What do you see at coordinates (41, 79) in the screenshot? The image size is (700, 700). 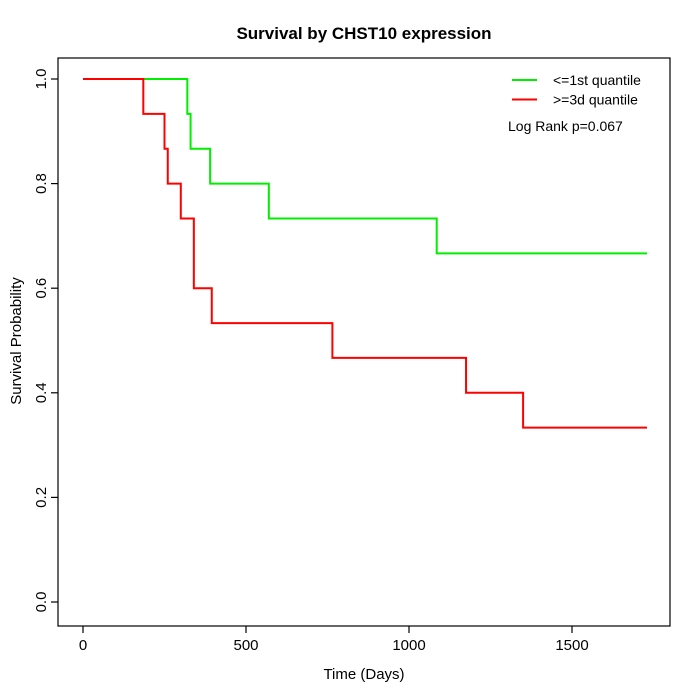 I see `y-tick-label: 1.0` at bounding box center [41, 79].